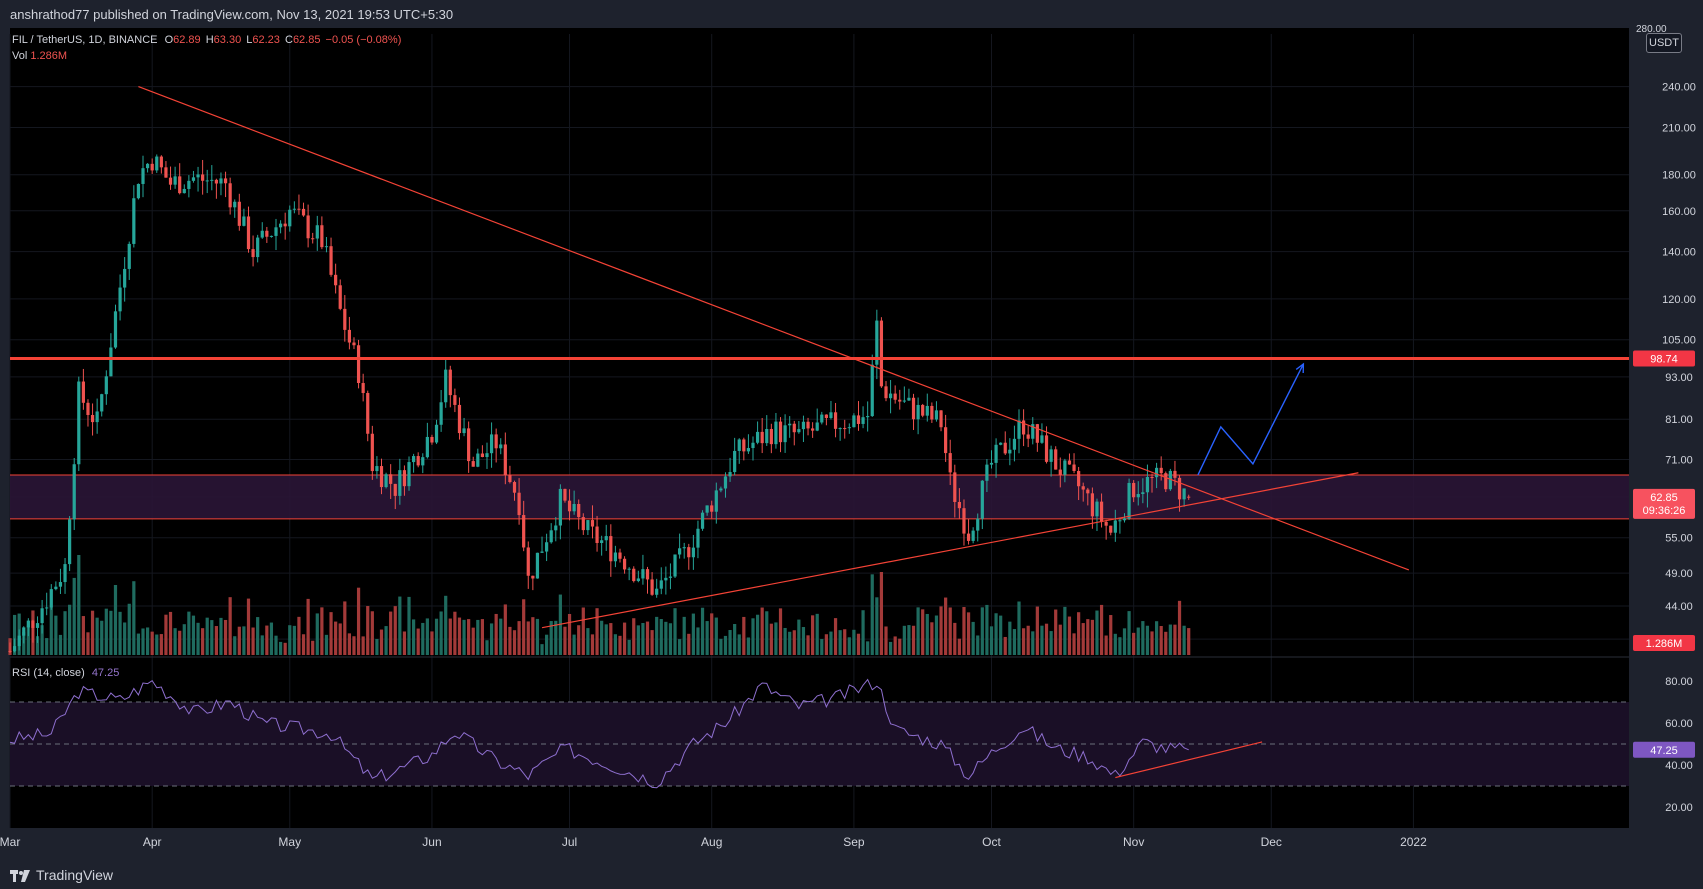 Image resolution: width=1703 pixels, height=889 pixels. What do you see at coordinates (105, 673) in the screenshot?
I see `rsi-value: 47.25` at bounding box center [105, 673].